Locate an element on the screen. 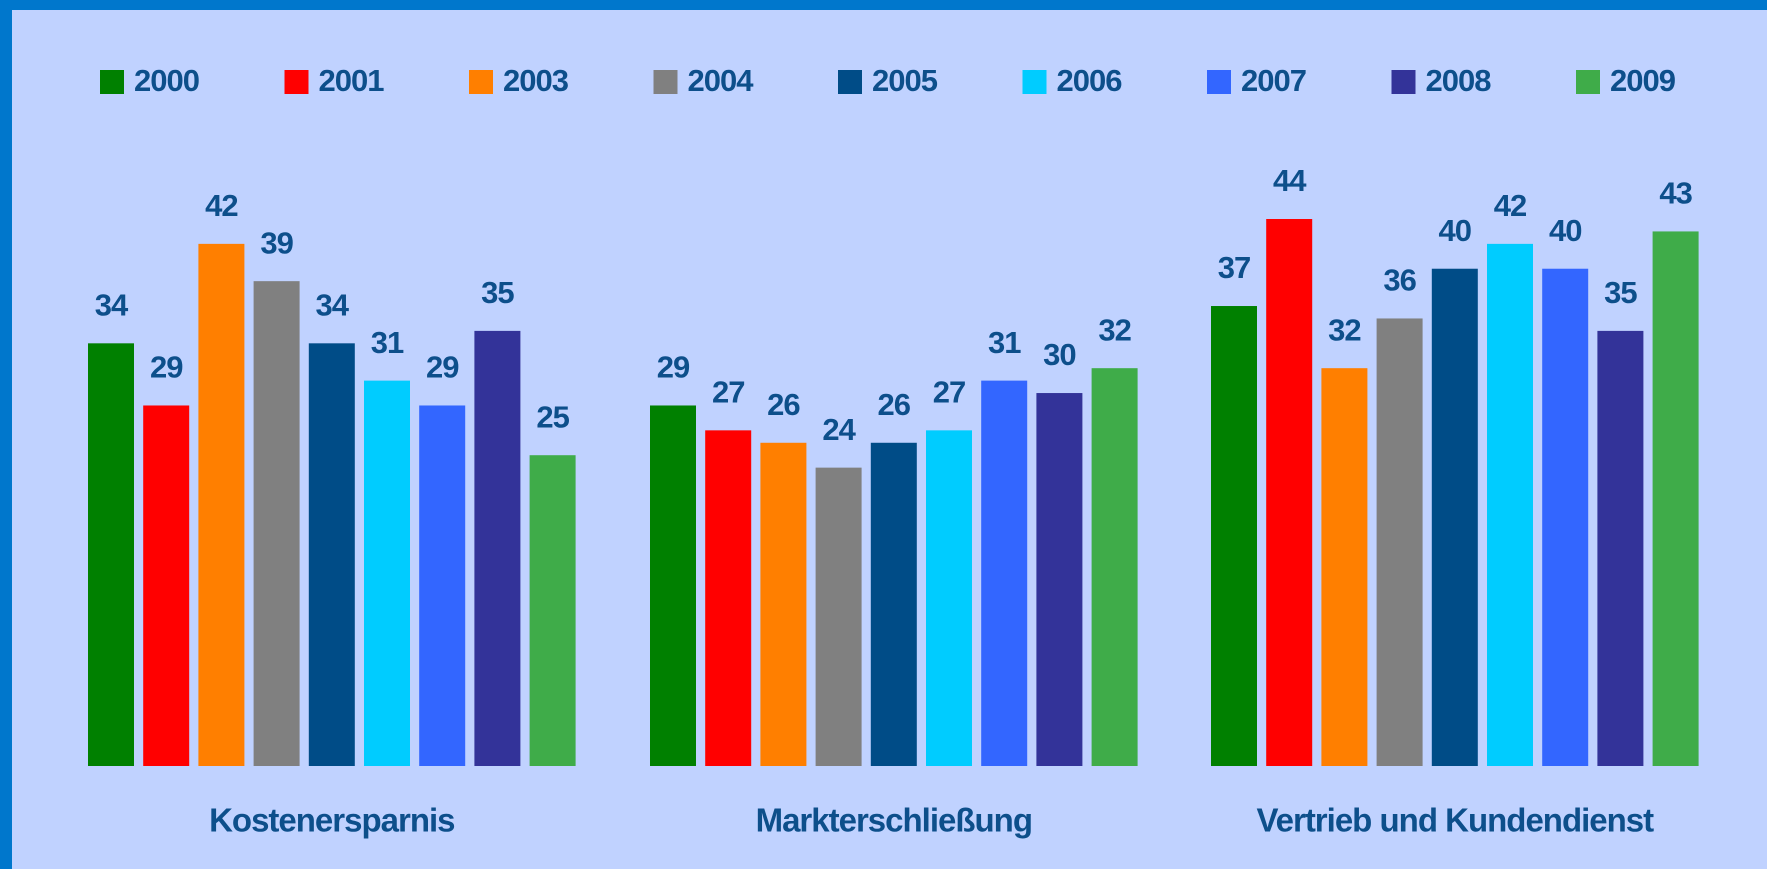  legend-label: 2004 is located at coordinates (721, 80).